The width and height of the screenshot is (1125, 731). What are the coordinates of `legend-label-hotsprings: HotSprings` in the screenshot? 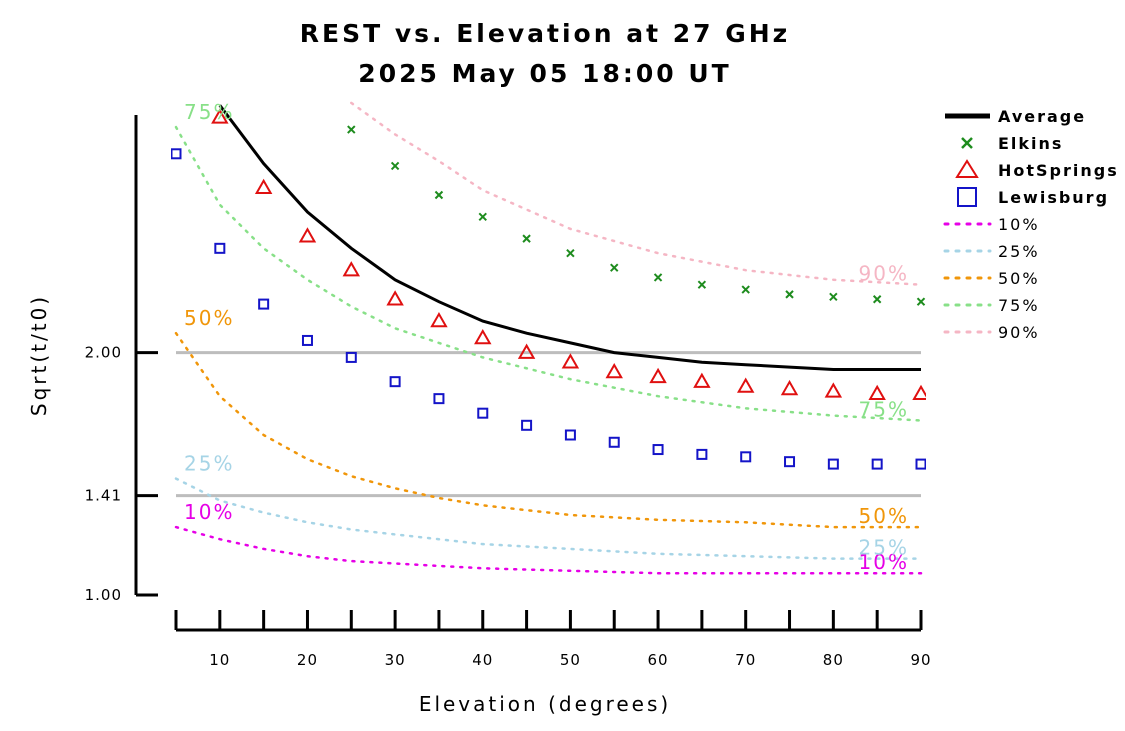 It's located at (1058, 170).